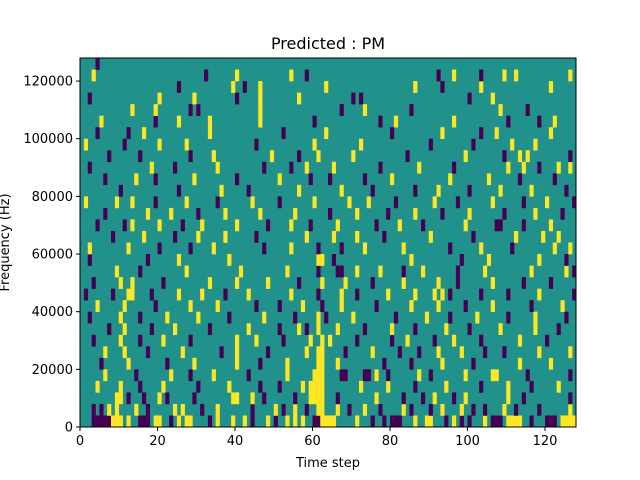  What do you see at coordinates (467, 441) in the screenshot?
I see `x-tick-label: 100` at bounding box center [467, 441].